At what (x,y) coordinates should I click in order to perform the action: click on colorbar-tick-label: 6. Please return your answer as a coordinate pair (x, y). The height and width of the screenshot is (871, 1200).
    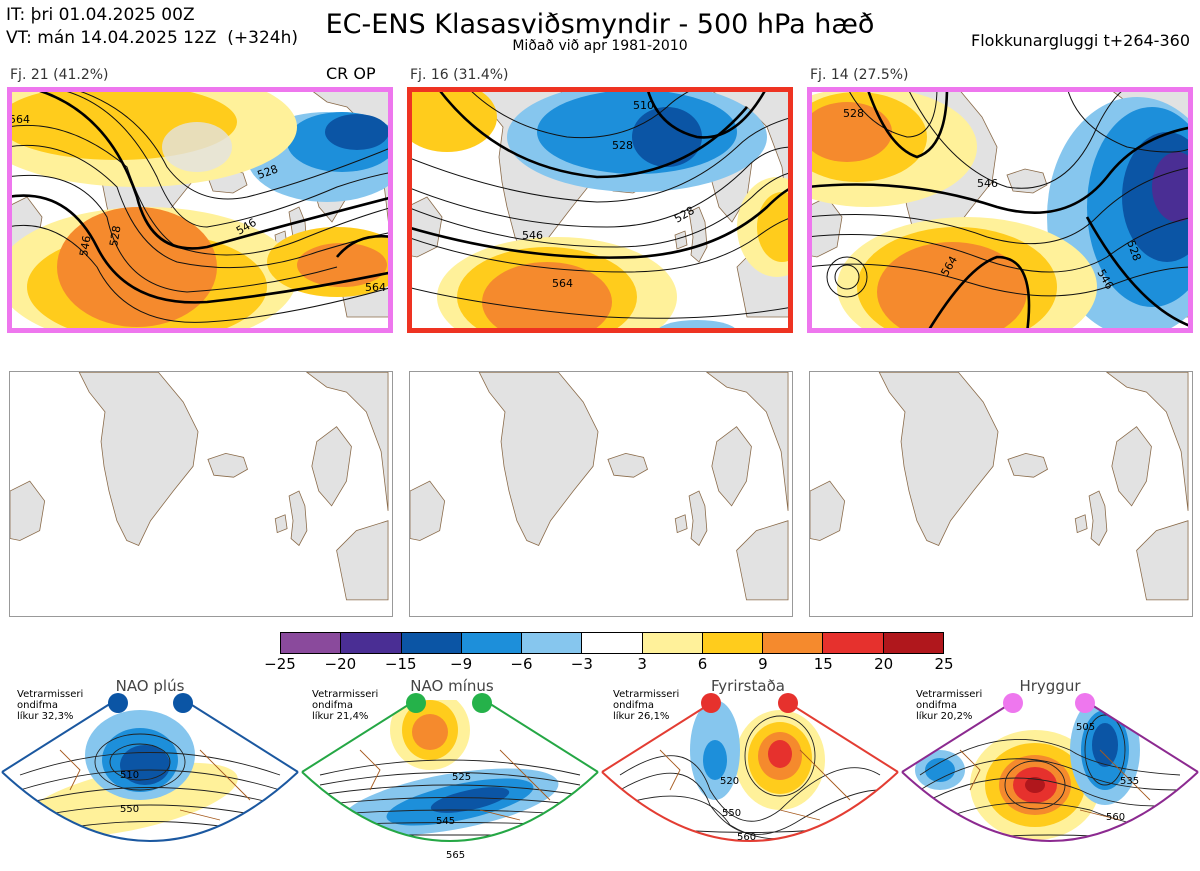
    Looking at the image, I should click on (702, 664).